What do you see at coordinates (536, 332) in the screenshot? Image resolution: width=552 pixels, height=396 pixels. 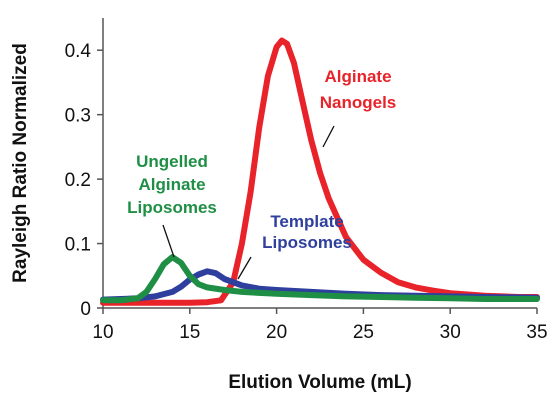 I see `x-tick-label: 35` at bounding box center [536, 332].